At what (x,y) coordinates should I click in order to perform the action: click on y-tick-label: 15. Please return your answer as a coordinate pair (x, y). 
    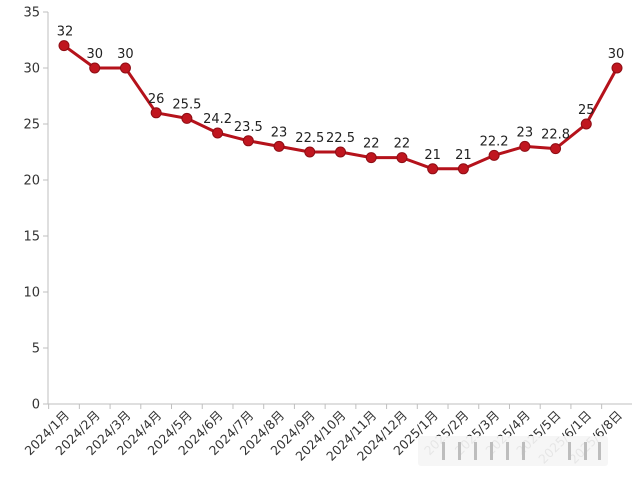
    Looking at the image, I should click on (31, 237).